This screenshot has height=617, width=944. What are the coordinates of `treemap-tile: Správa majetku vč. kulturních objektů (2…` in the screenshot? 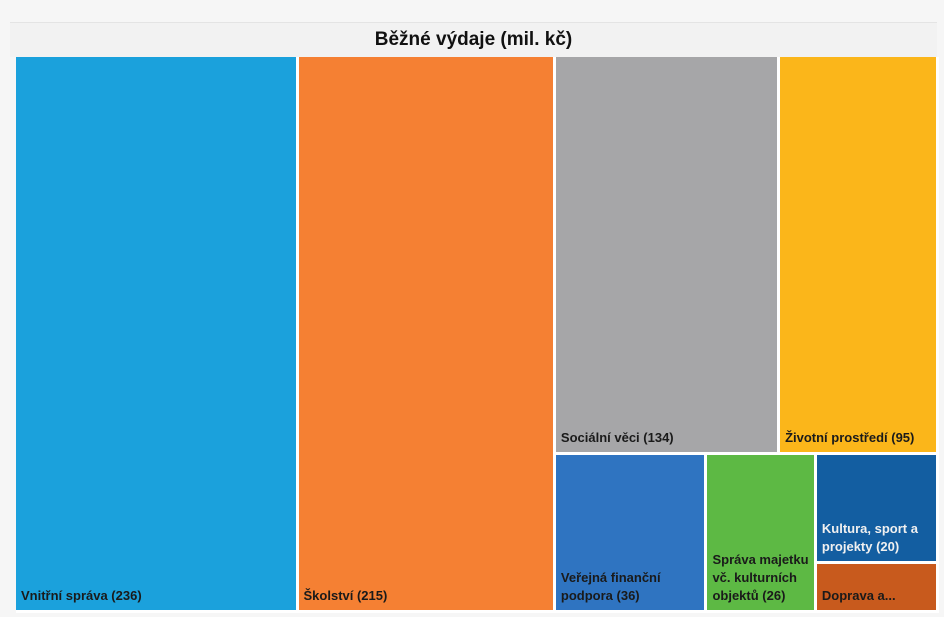 It's located at (760, 532).